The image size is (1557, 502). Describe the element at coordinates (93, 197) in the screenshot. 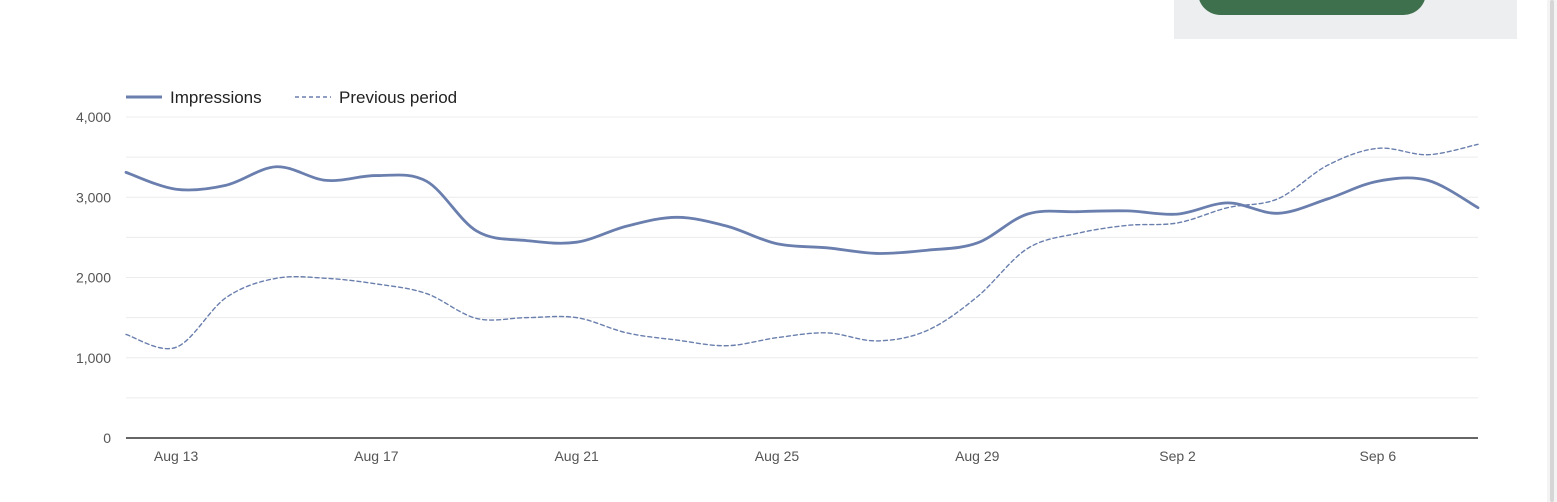

I see `y-tick-label: 3,000` at that location.